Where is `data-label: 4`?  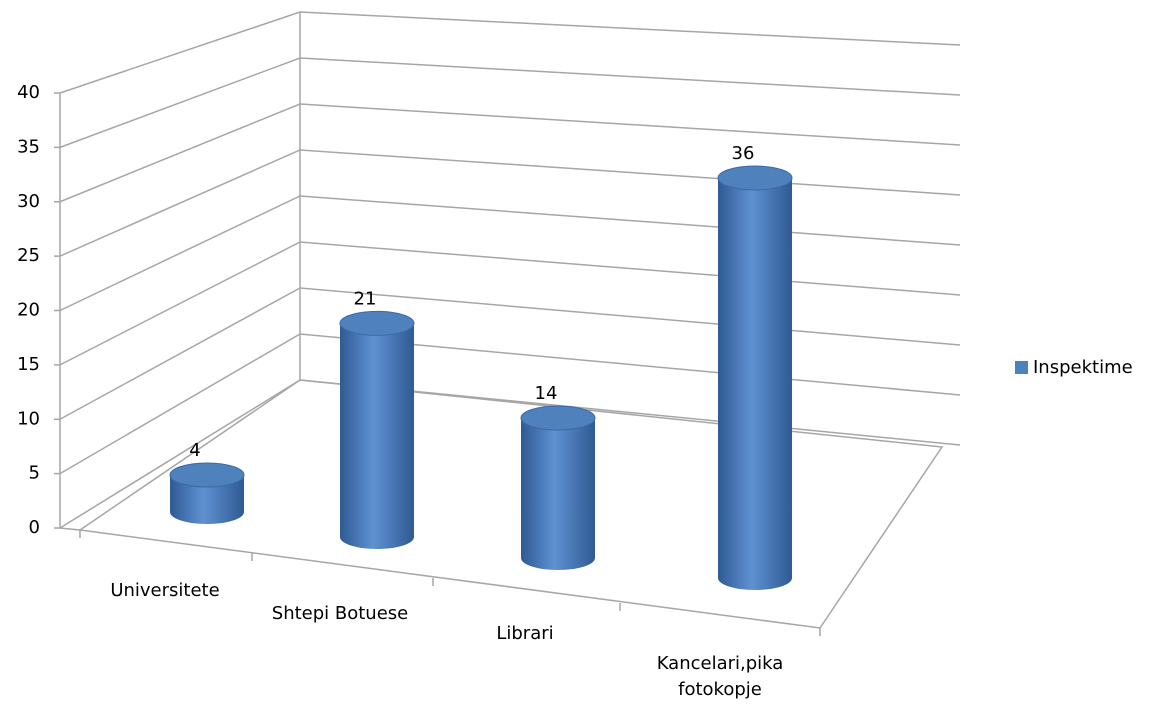
data-label: 4 is located at coordinates (194, 450).